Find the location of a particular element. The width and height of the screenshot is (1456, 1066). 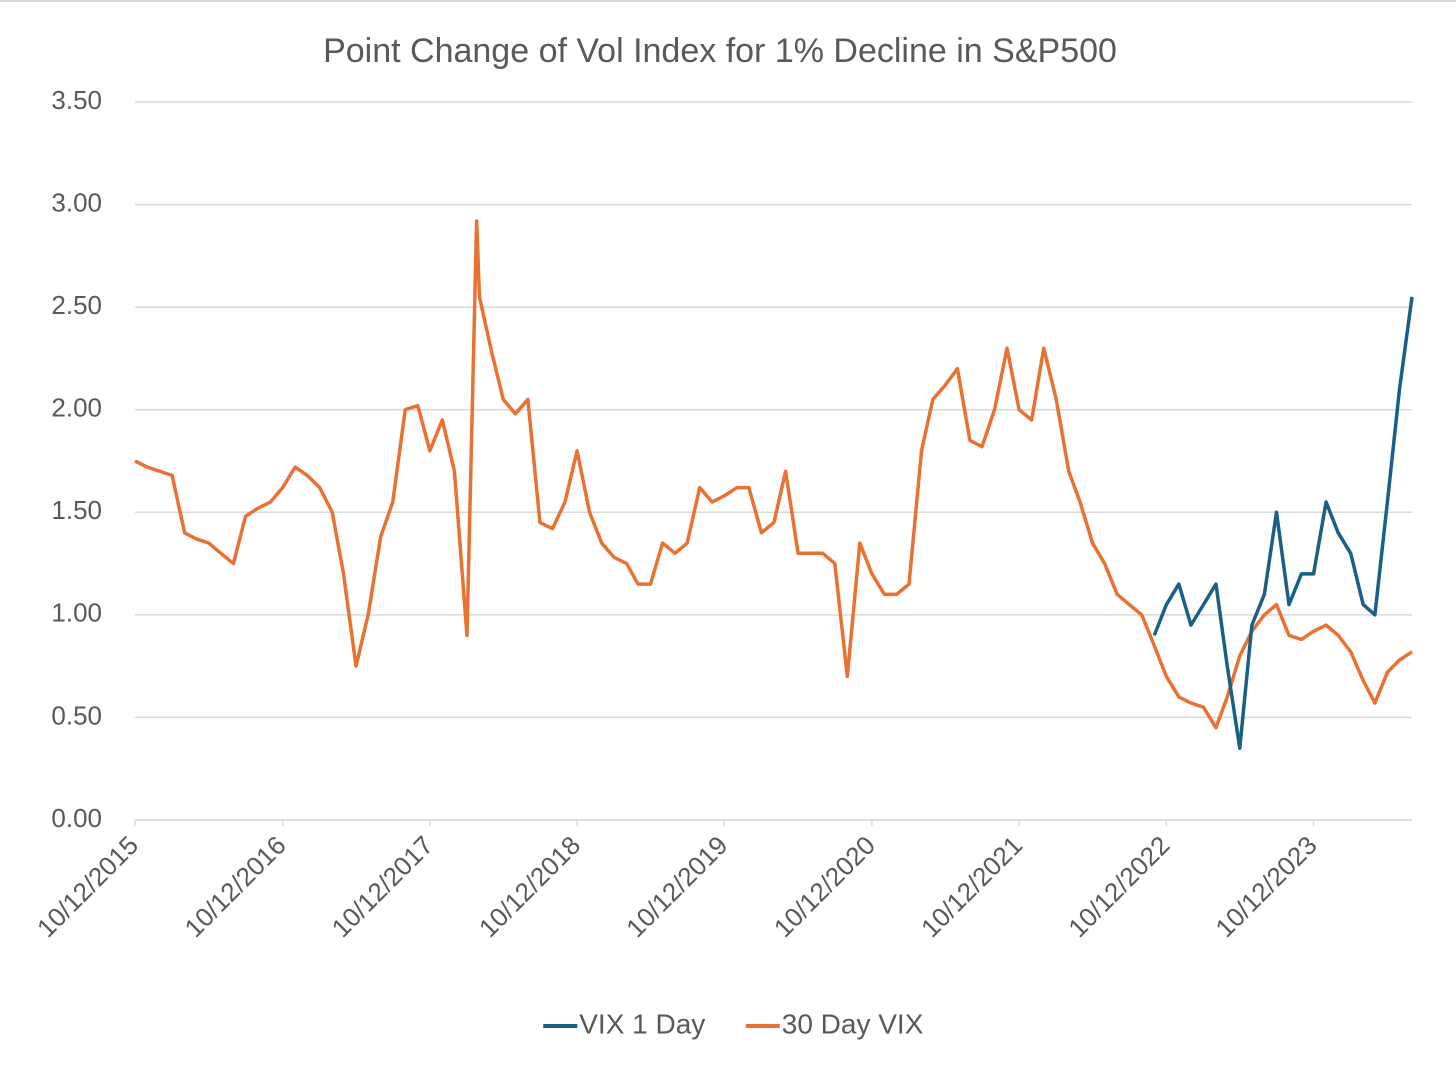

legend: VIX 1 Day 30 Day VIX is located at coordinates (733, 1023).